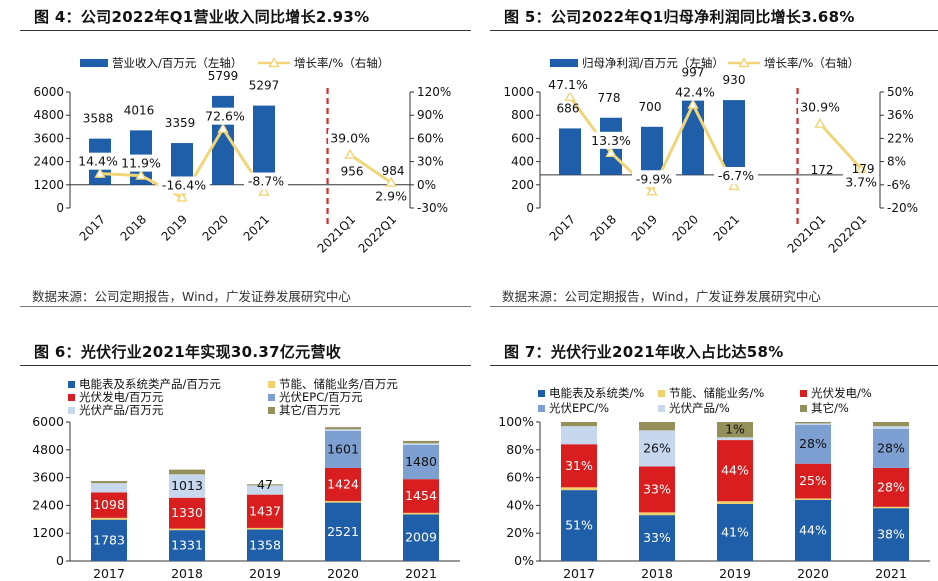  I want to click on legend-label: 光伏发电/百万元, so click(121, 397).